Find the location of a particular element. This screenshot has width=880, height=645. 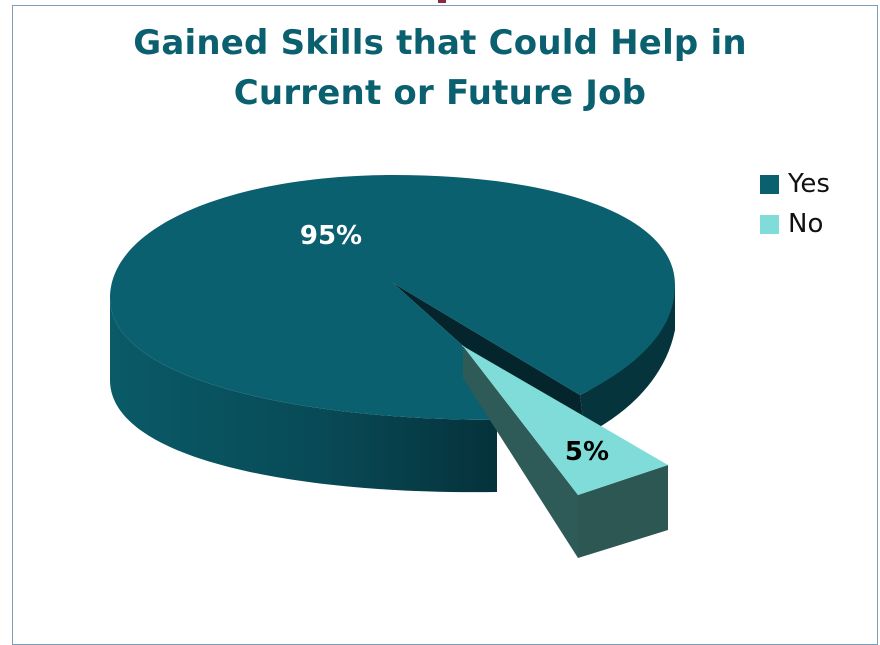

legend-item-no: No is located at coordinates (791, 224).